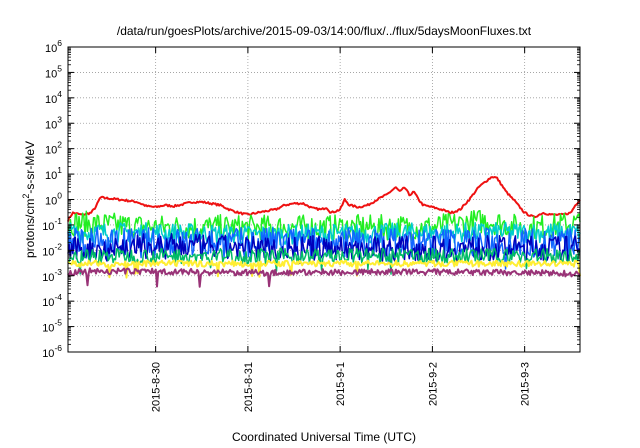  What do you see at coordinates (52, 300) in the screenshot?
I see `y-tick-label: 10⁻⁴` at bounding box center [52, 300].